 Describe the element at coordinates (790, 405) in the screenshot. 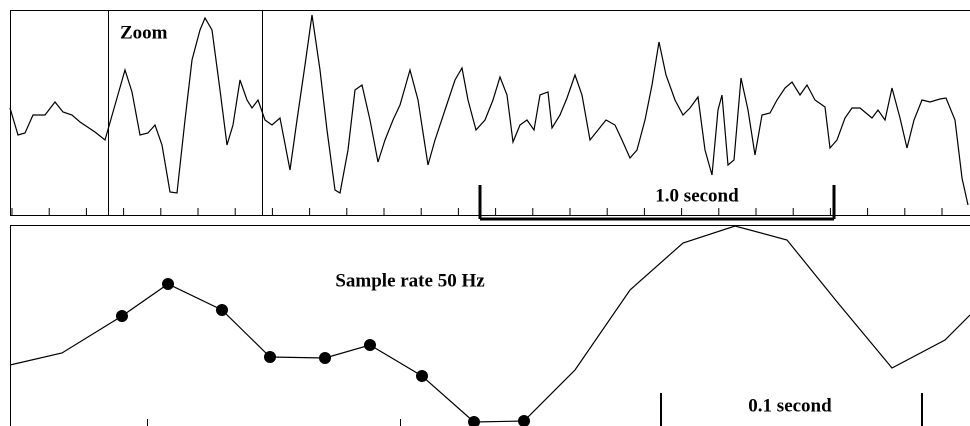

I see `annotation: 0.1 second` at that location.